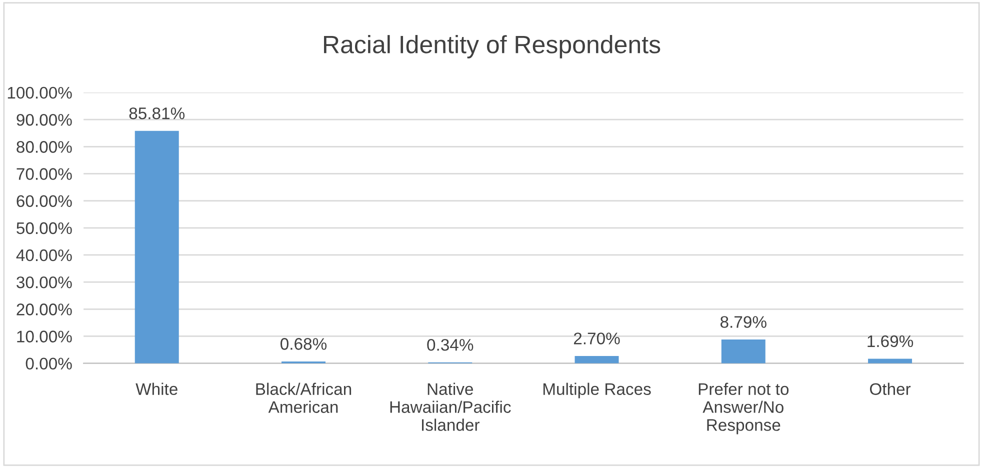  What do you see at coordinates (157, 389) in the screenshot?
I see `x-tick-label: White` at bounding box center [157, 389].